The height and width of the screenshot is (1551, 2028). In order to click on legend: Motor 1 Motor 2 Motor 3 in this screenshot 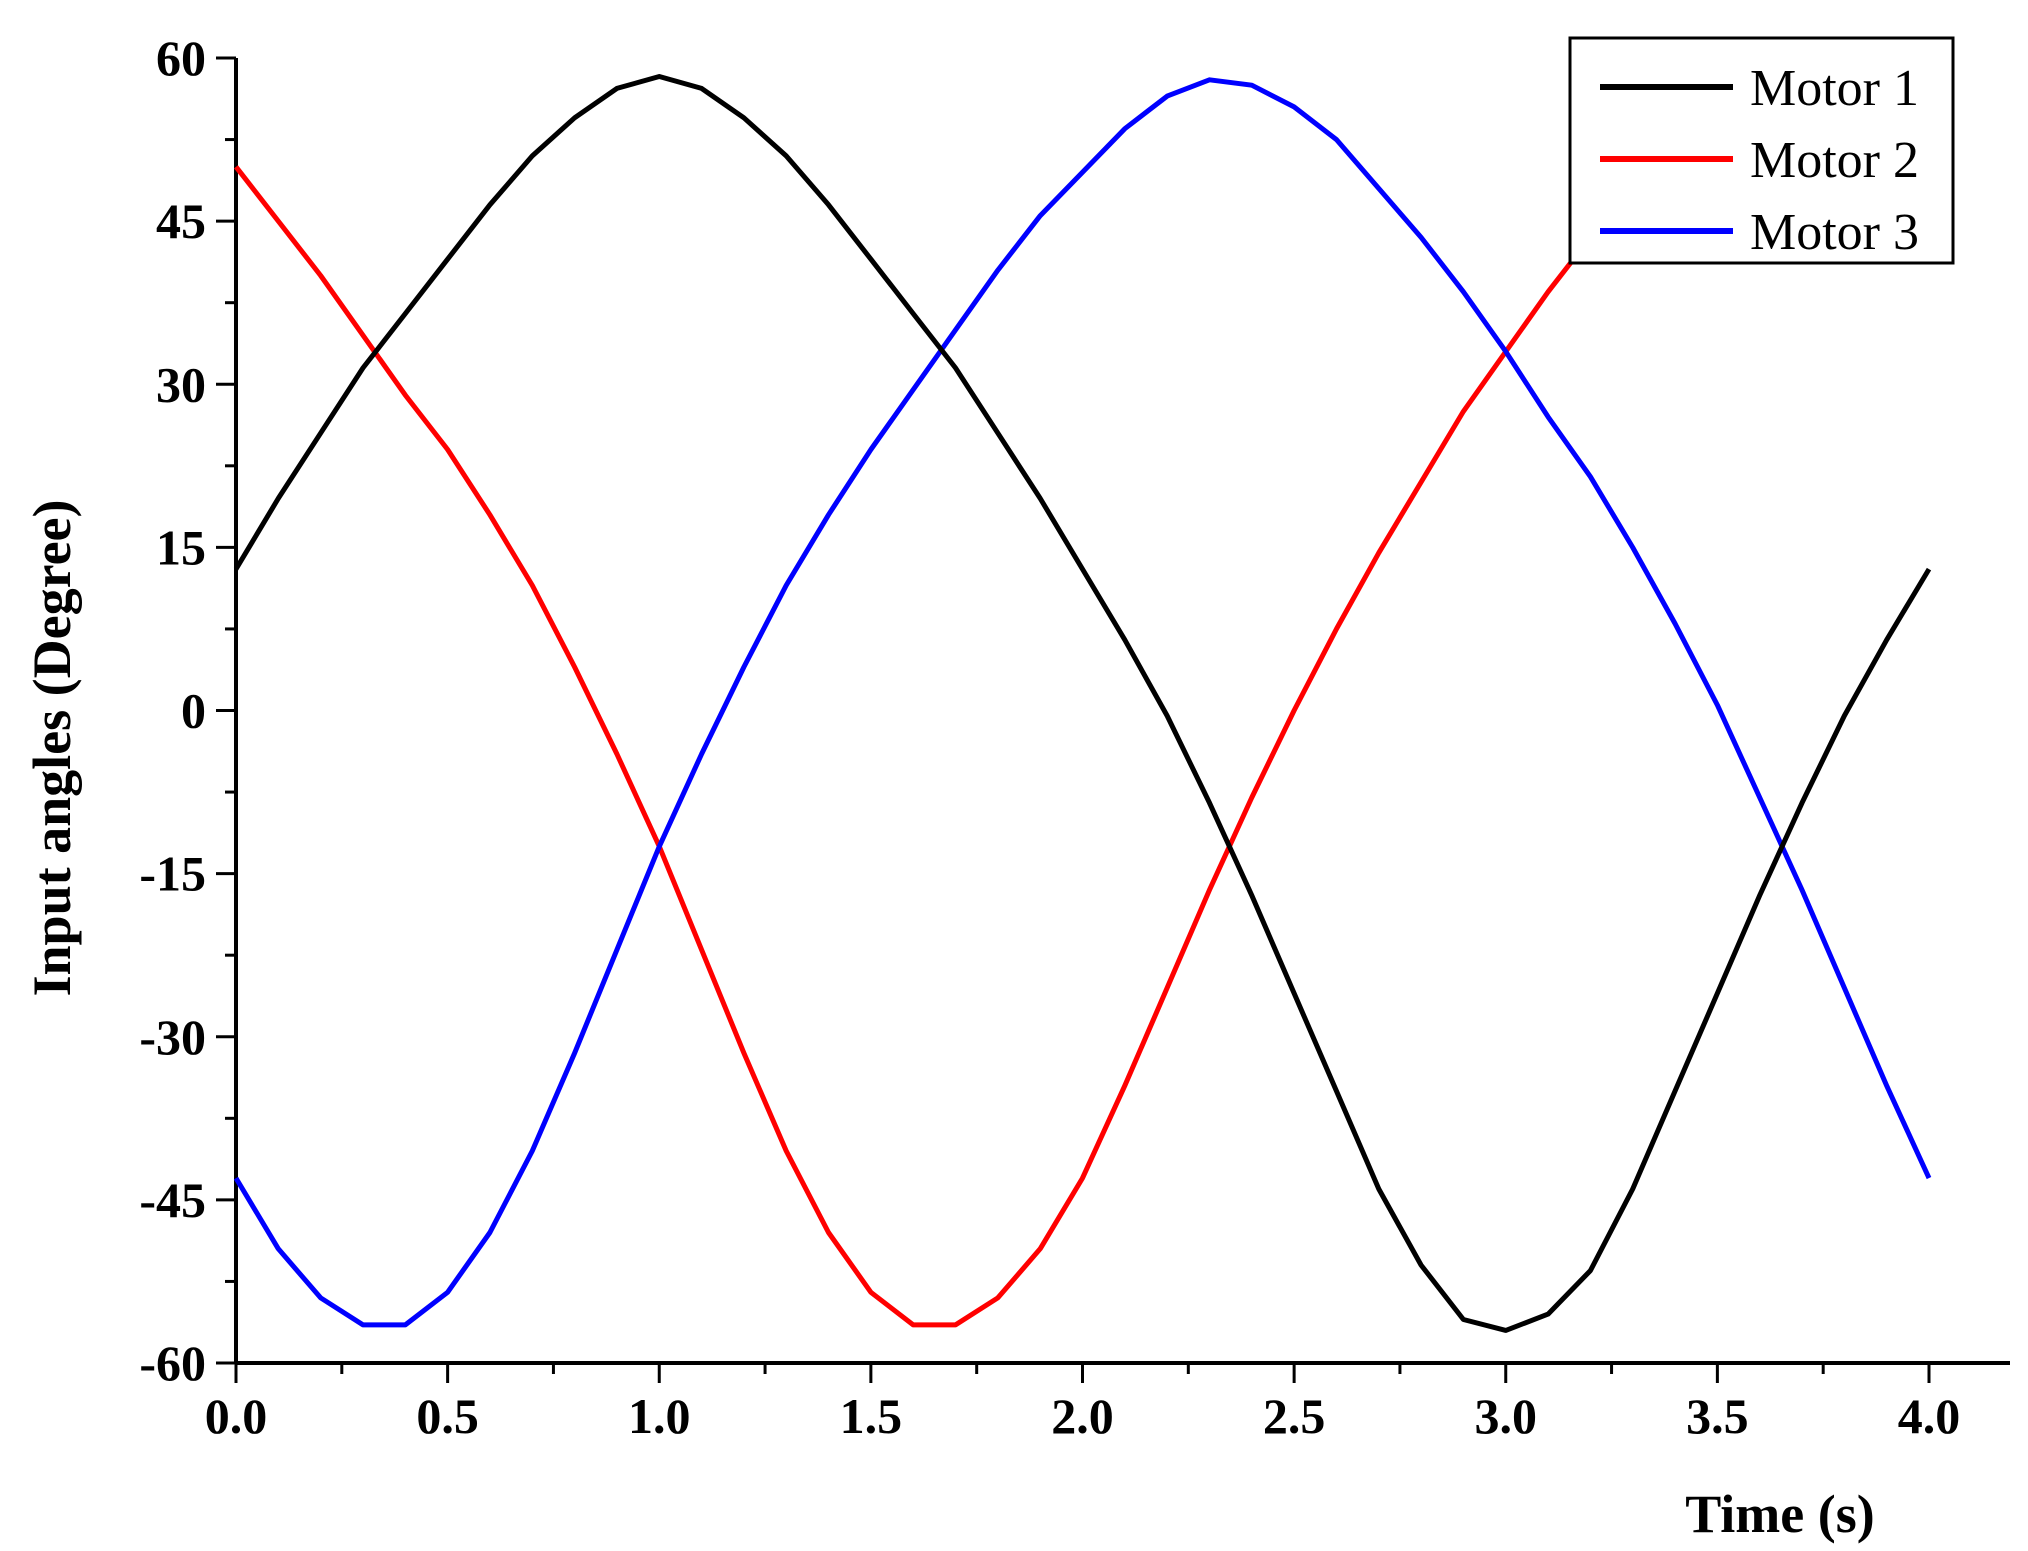, I will do `click(1761, 150)`.